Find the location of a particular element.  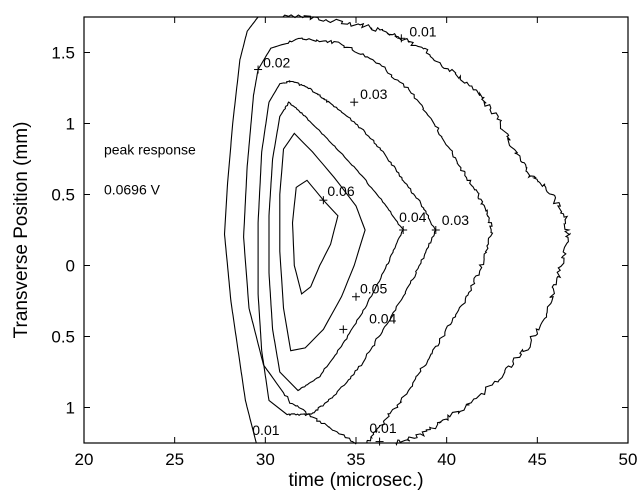

y-tick-label: 1.5 is located at coordinates (63, 53).